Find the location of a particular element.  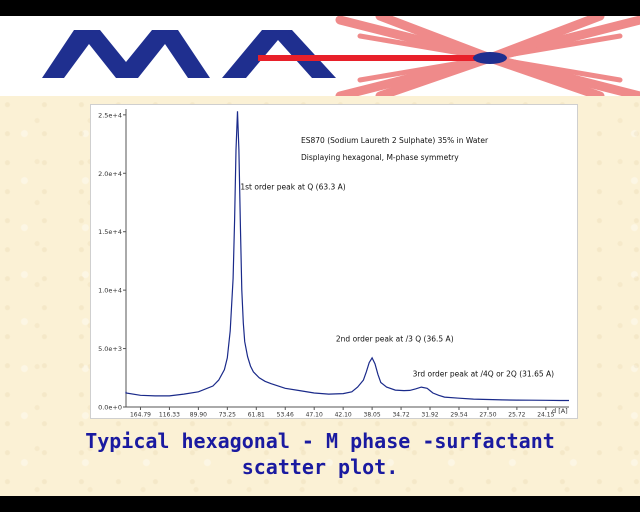

x-axis-label: d [A] is located at coordinates (560, 411).